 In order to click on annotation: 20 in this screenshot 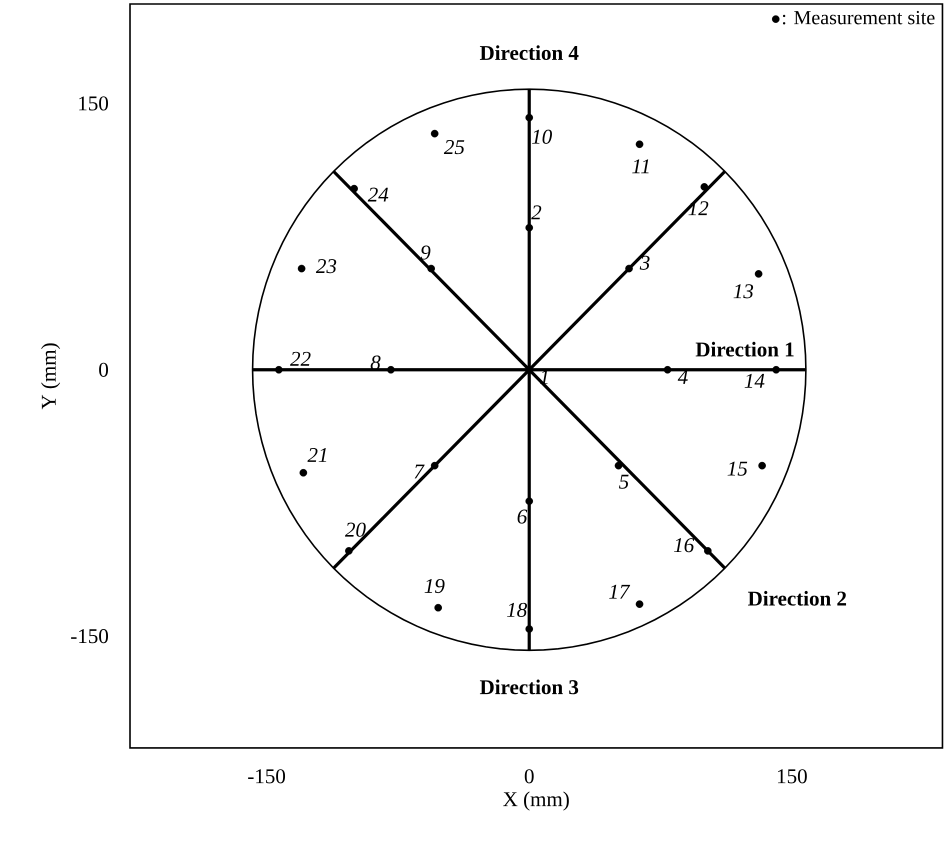, I will do `click(355, 529)`.